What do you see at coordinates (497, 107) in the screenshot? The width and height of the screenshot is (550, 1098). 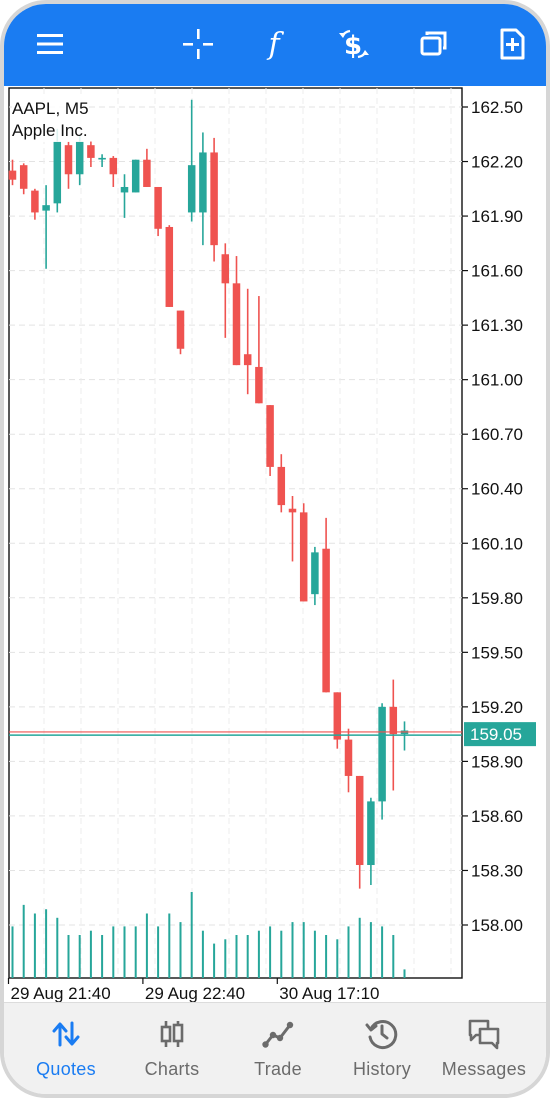 I see `y-tick-label: 162.50` at bounding box center [497, 107].